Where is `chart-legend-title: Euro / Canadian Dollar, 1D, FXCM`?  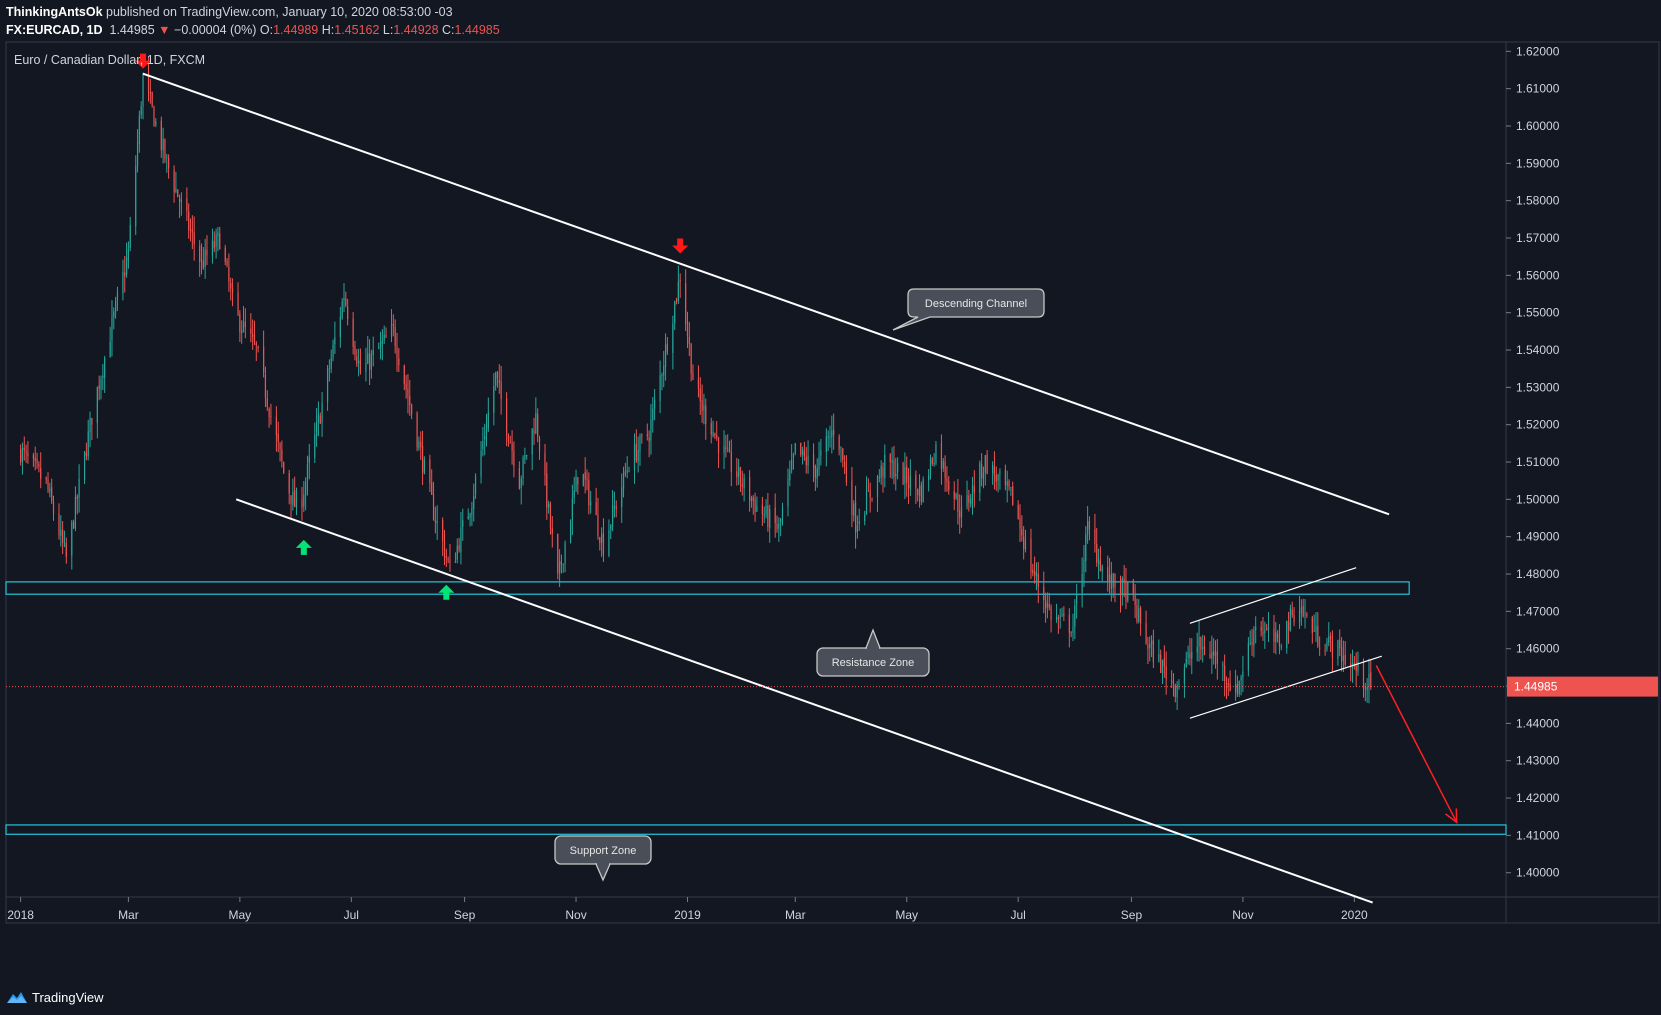 chart-legend-title: Euro / Canadian Dollar, 1D, FXCM is located at coordinates (109, 60).